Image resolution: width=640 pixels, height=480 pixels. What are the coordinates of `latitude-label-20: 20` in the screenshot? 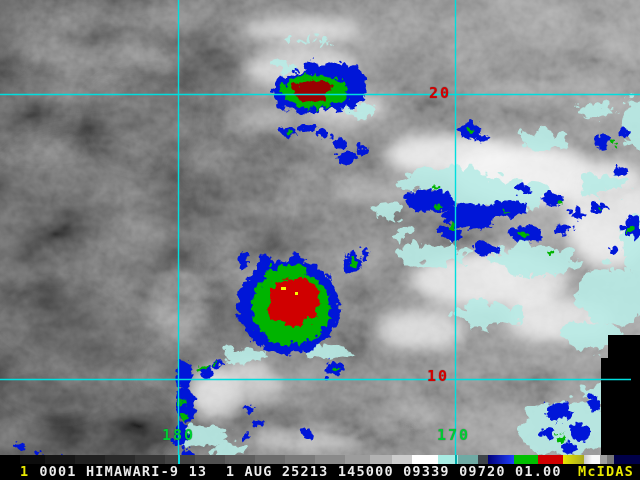 It's located at (440, 93).